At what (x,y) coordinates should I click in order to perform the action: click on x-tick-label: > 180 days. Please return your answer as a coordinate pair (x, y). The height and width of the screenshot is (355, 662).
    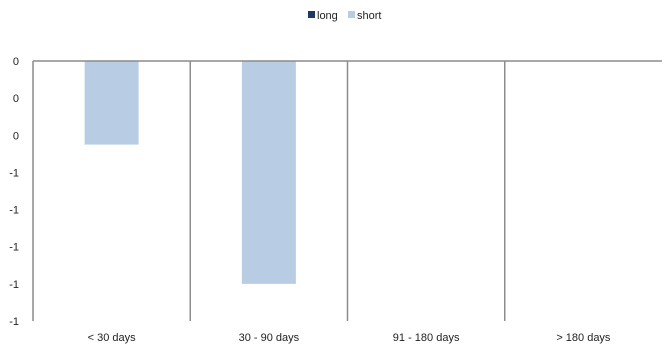
    Looking at the image, I should click on (583, 338).